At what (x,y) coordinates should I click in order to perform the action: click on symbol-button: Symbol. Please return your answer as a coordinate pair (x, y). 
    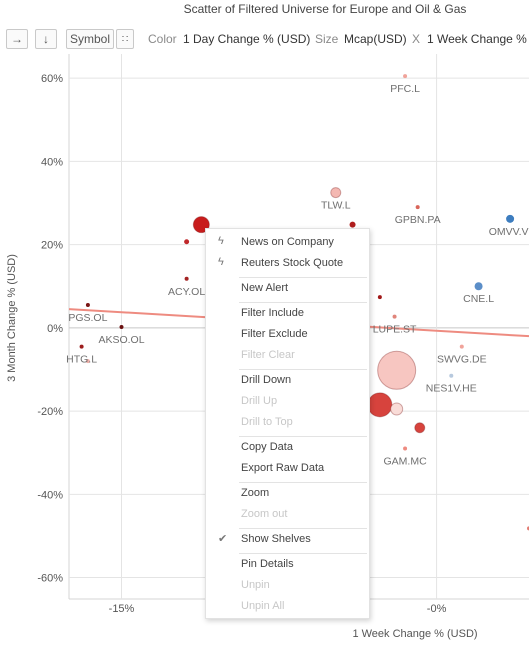
    Looking at the image, I should click on (90, 39).